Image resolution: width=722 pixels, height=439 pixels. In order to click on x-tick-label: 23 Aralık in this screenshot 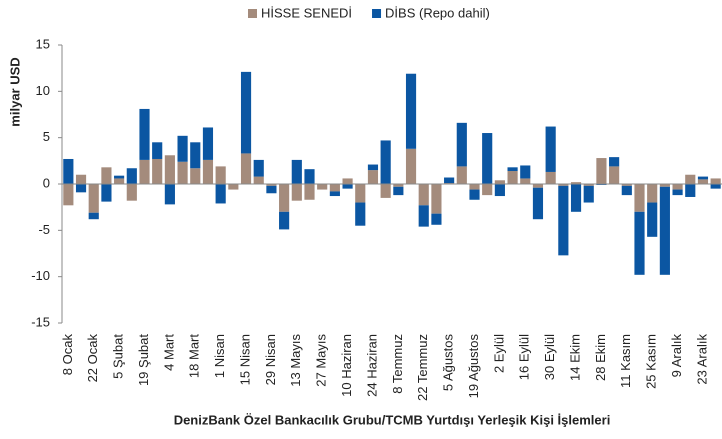, I will do `click(701, 359)`.